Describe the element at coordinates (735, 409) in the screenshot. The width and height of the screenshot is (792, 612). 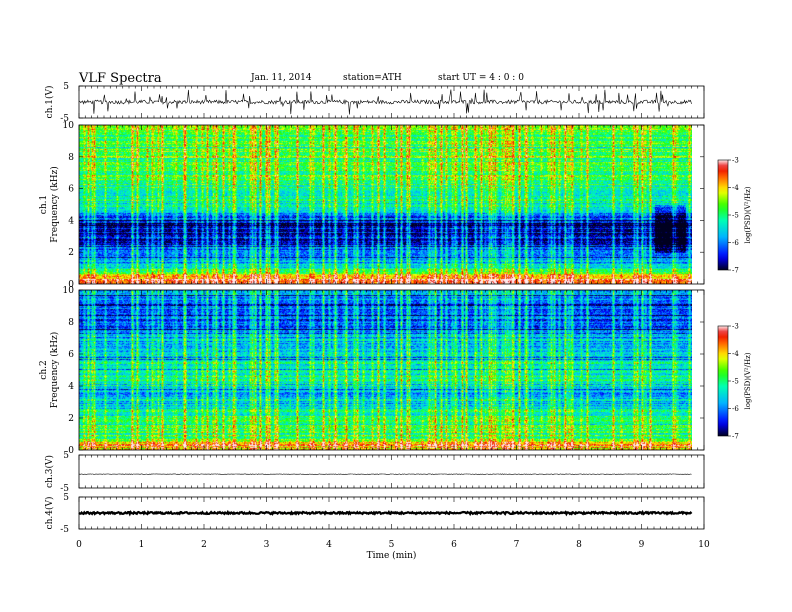
I see `ch2-spectrogram-colorbar-tick-label: -6` at that location.